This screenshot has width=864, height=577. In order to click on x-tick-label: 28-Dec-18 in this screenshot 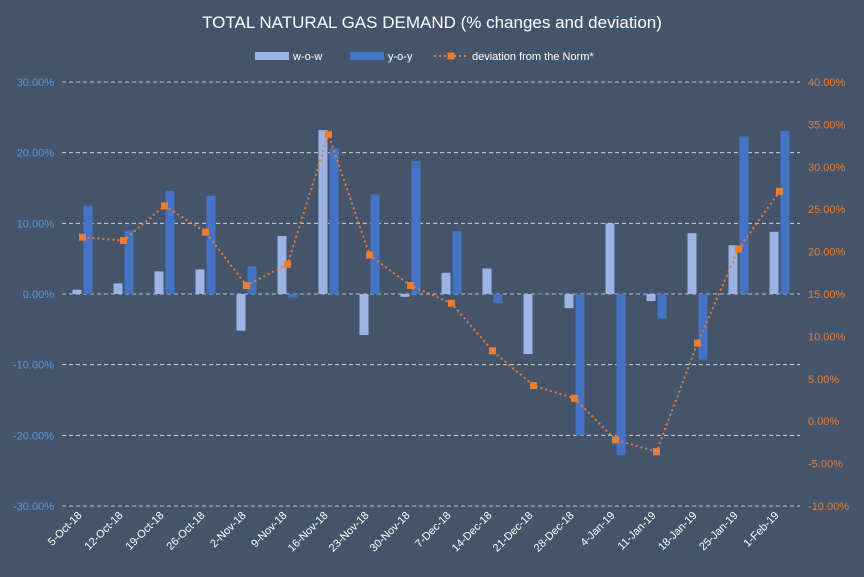, I will do `click(554, 532)`.